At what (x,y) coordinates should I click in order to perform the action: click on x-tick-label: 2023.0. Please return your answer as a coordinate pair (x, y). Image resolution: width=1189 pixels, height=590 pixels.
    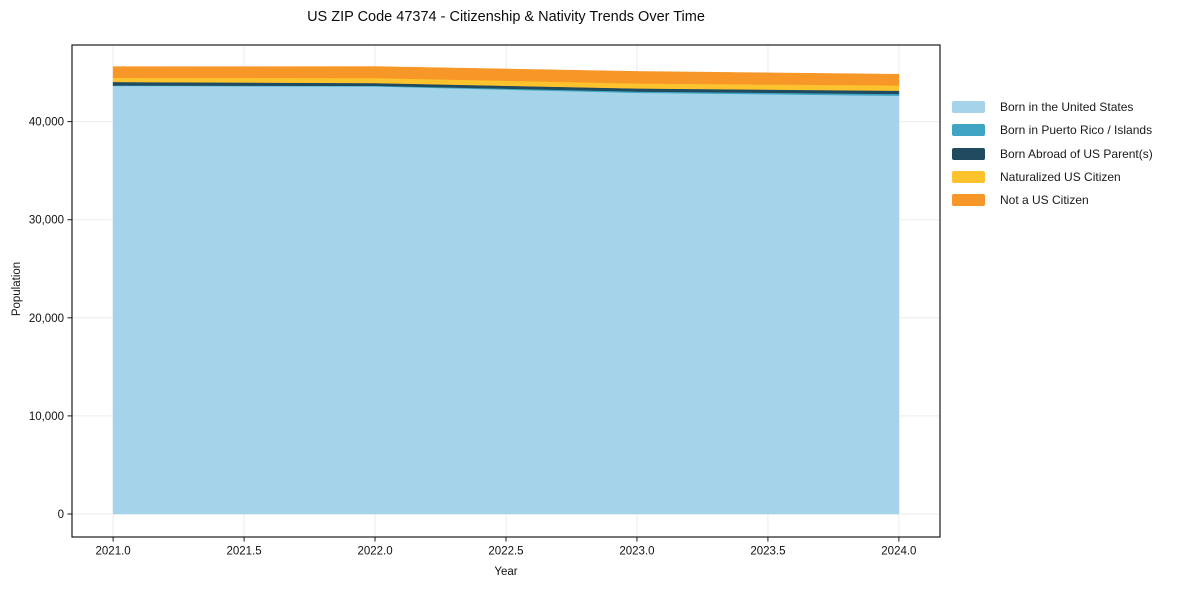
    Looking at the image, I should click on (636, 552).